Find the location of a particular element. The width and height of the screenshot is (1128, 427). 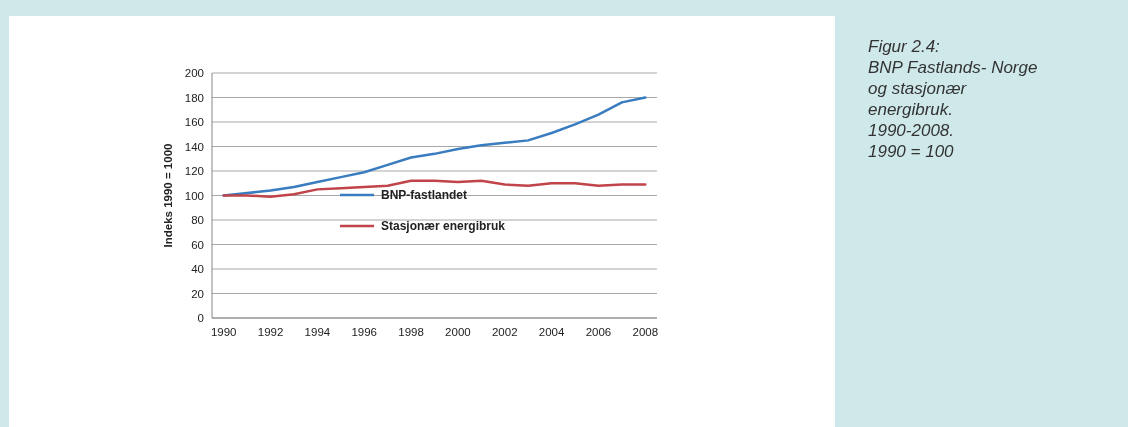

x-tick-label: 1998 is located at coordinates (411, 332).